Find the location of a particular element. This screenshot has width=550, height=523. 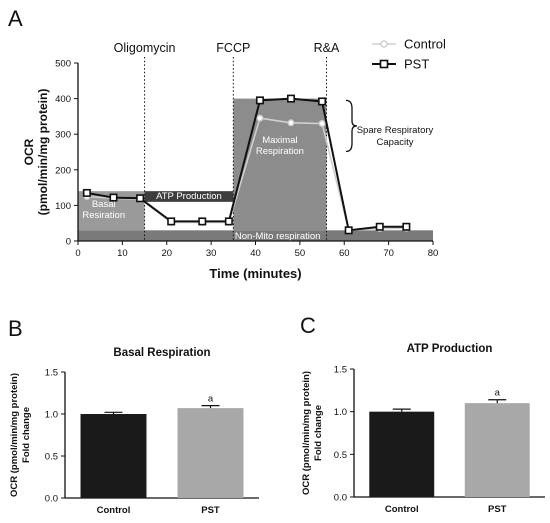

panel-a-letter: A is located at coordinates (15, 18).